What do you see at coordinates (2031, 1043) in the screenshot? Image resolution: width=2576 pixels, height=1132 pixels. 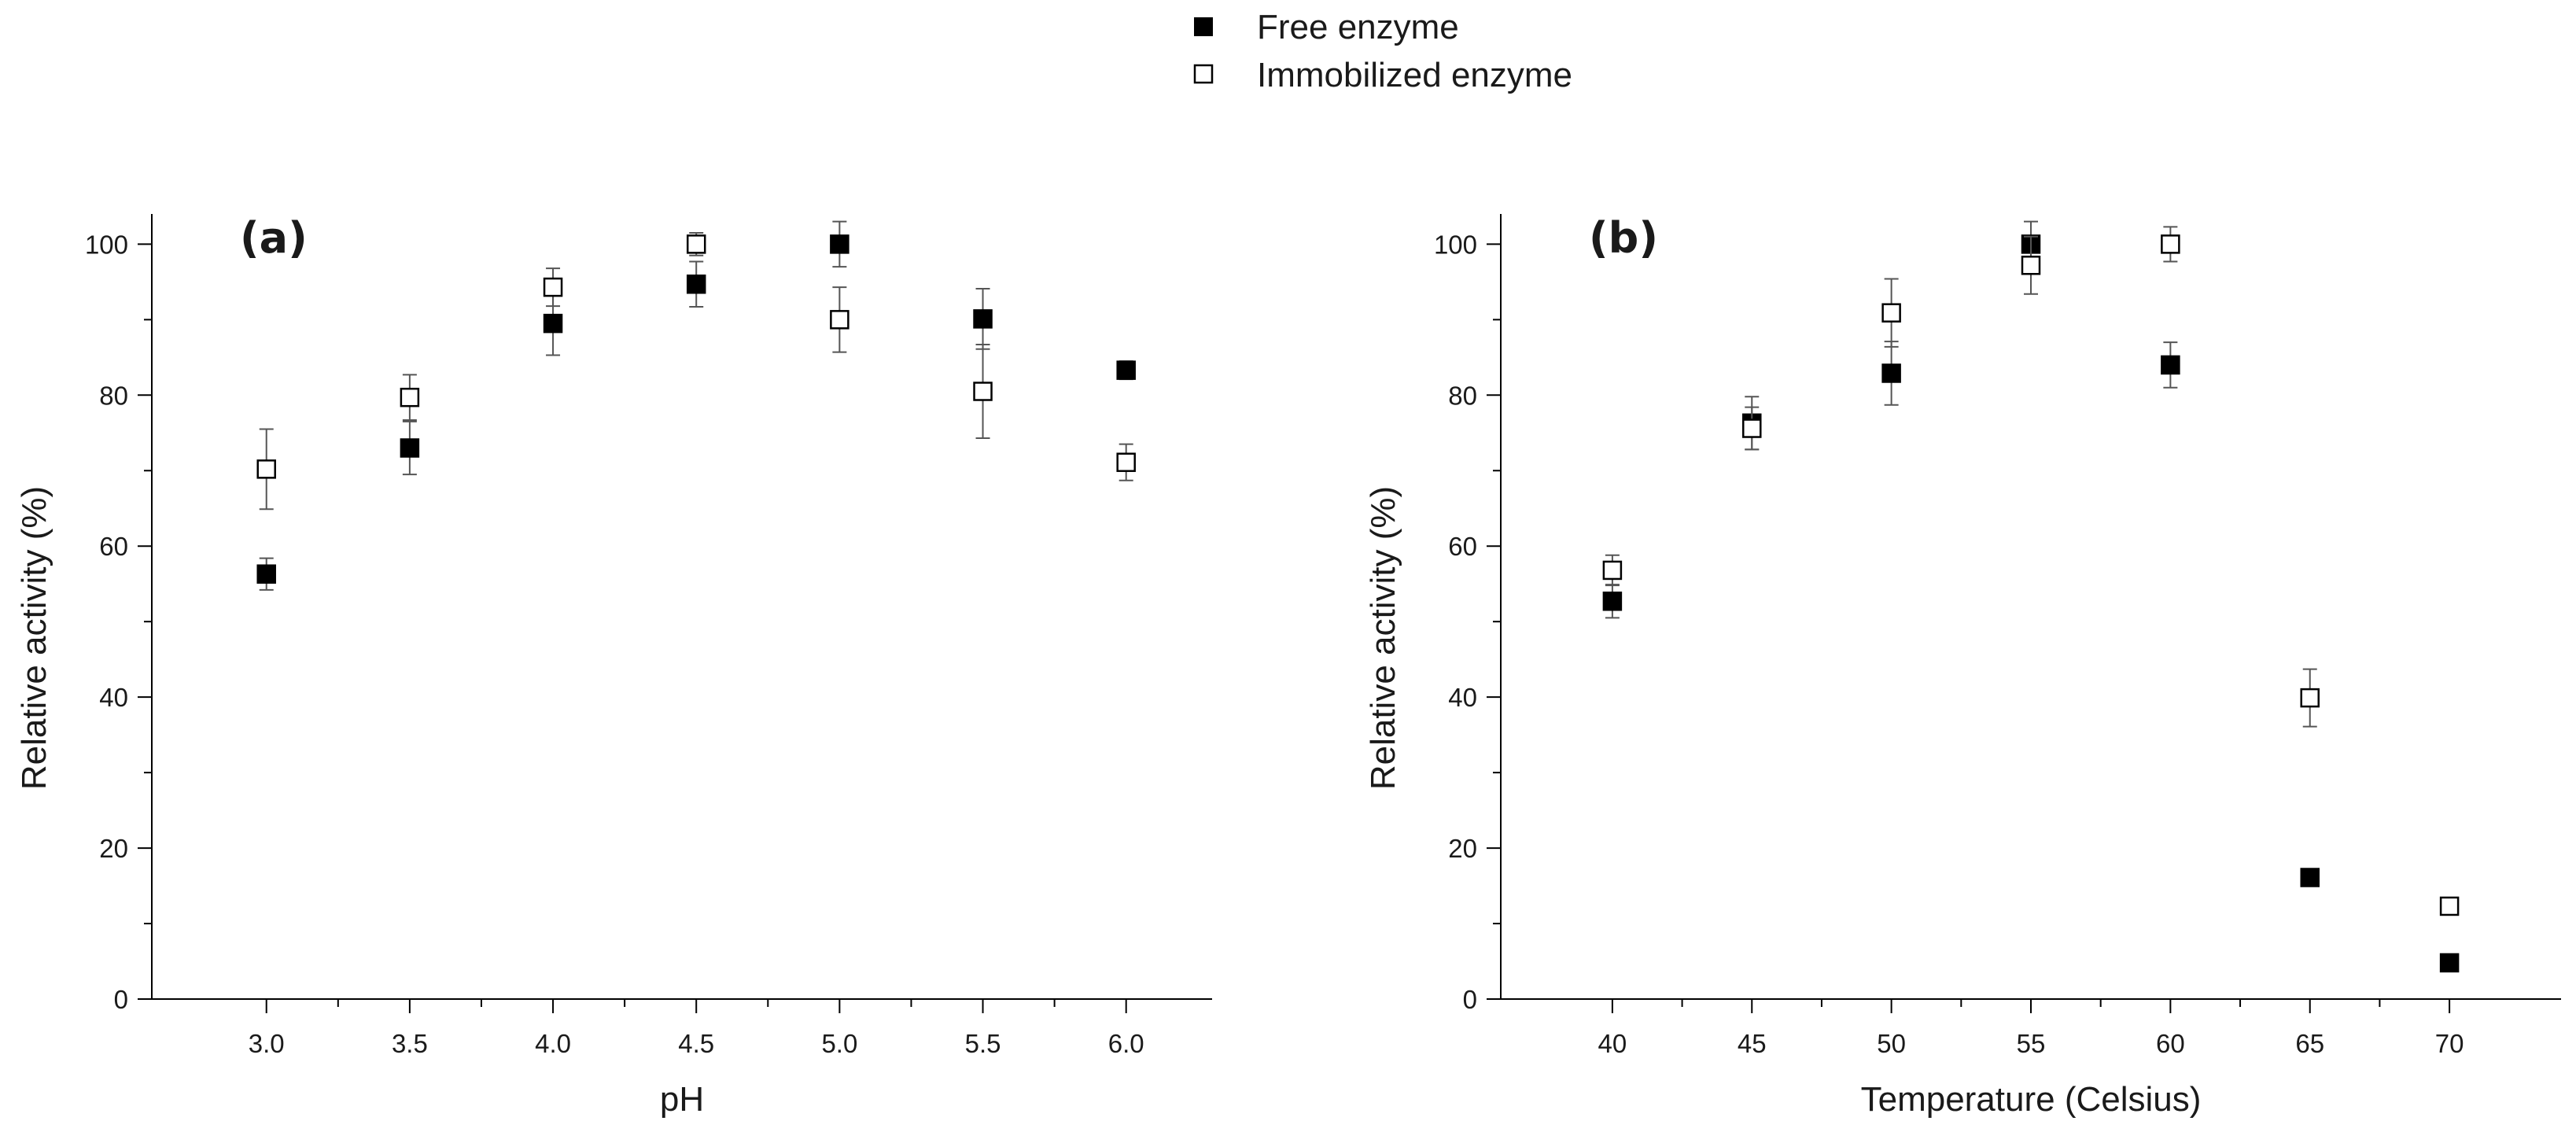 I see `x-tick-label: 55` at bounding box center [2031, 1043].